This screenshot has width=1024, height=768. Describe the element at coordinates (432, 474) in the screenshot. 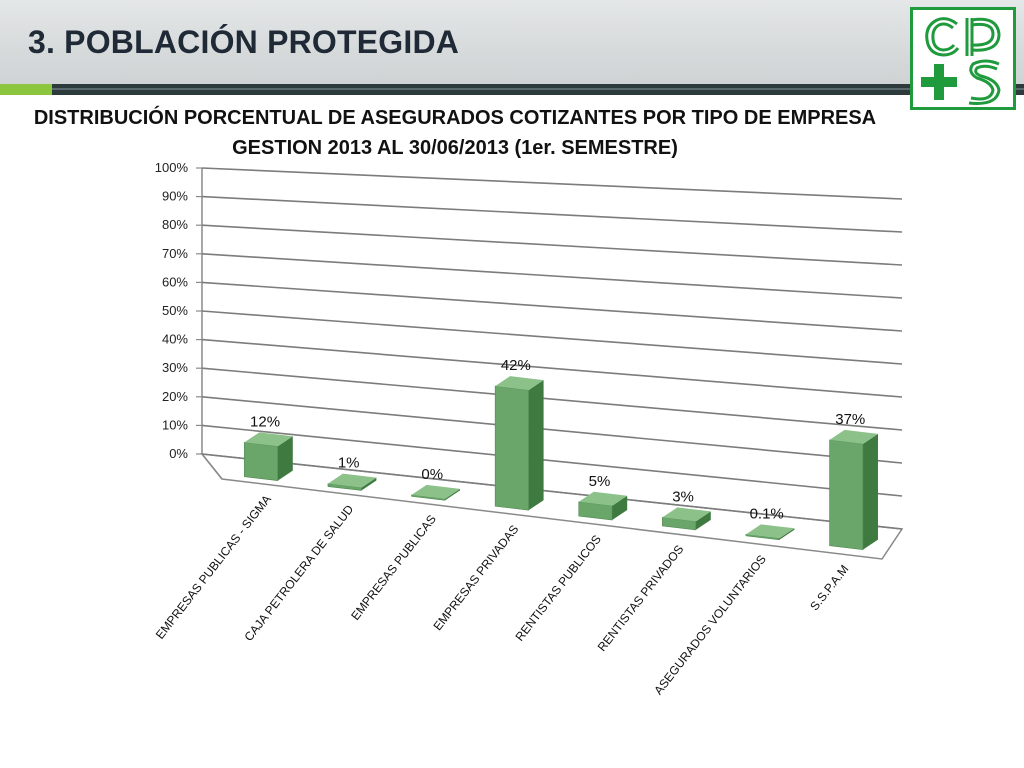

I see `data-label: 0%` at that location.